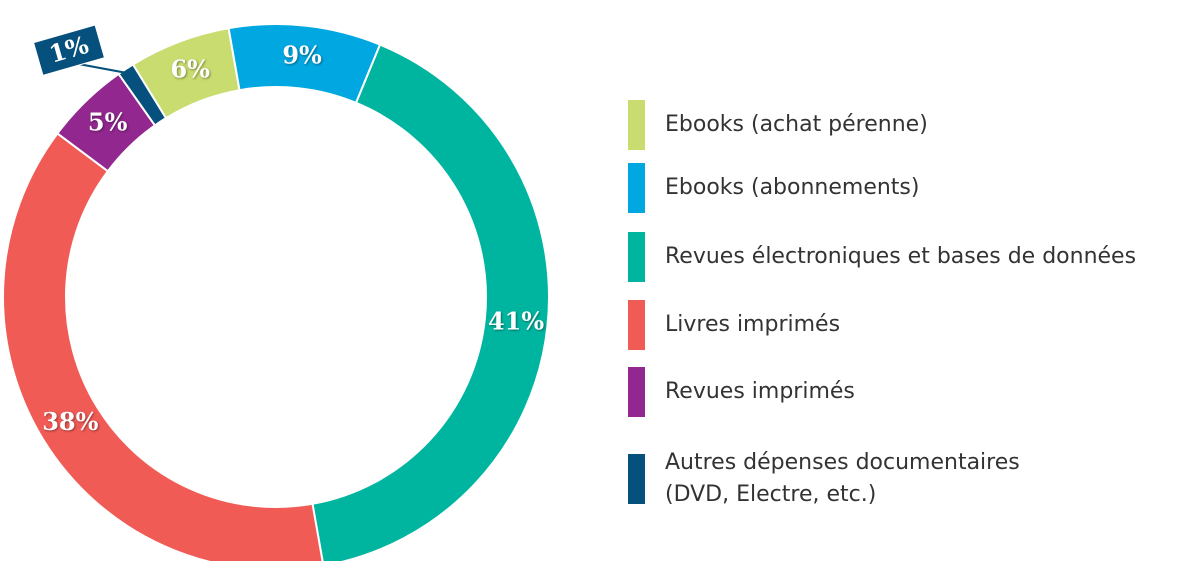 The width and height of the screenshot is (1193, 561). Describe the element at coordinates (302, 54) in the screenshot. I see `data-label: 9%` at that location.